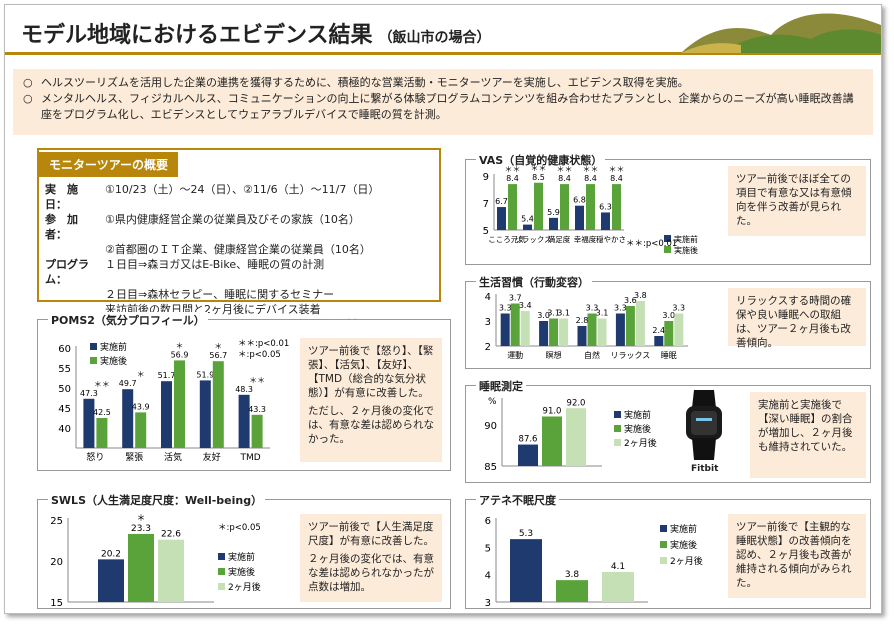  Describe the element at coordinates (579, 200) in the screenshot. I see `data-label: 6.8` at that location.